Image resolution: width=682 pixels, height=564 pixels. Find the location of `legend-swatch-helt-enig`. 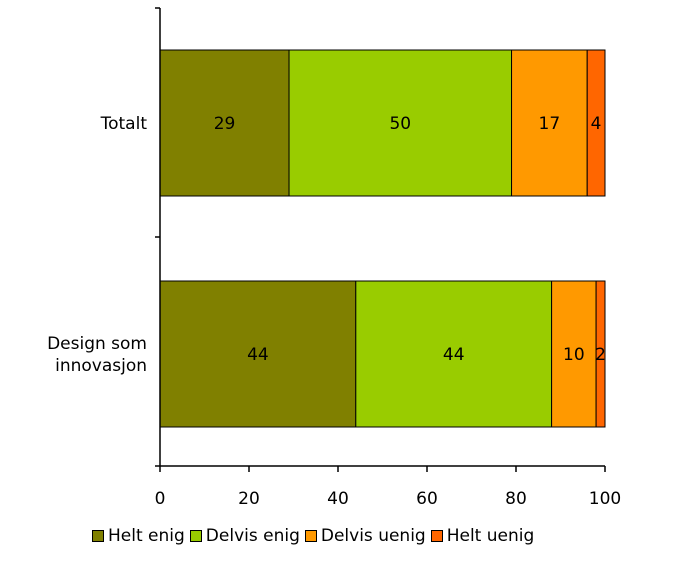

legend-swatch-helt-enig is located at coordinates (98, 536).